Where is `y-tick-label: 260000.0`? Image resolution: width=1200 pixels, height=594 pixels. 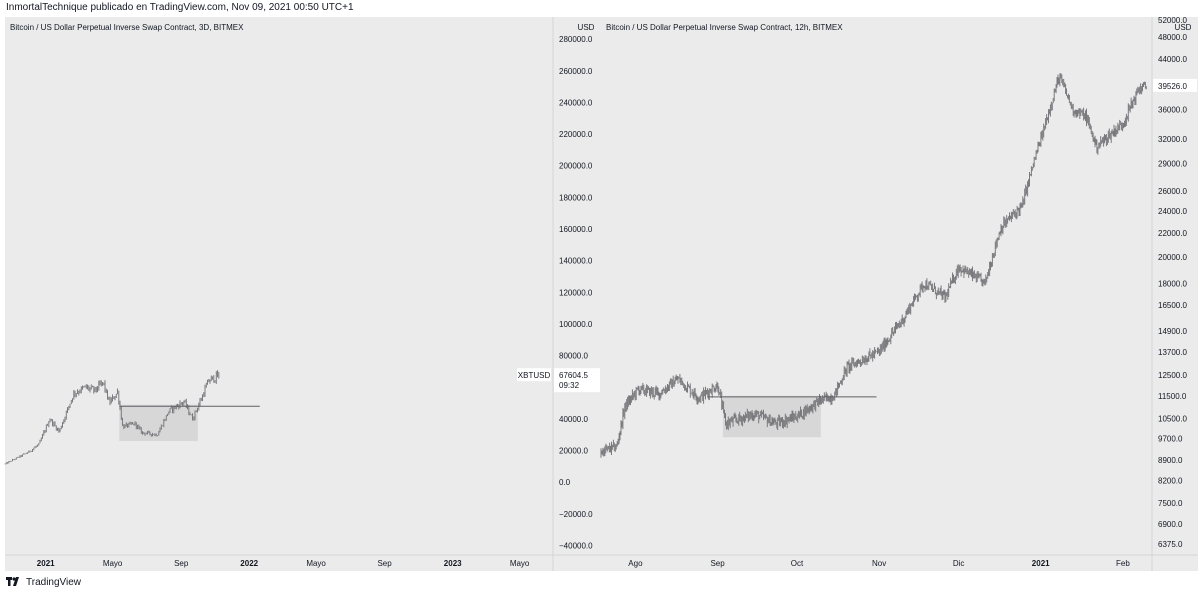 y-tick-label: 260000.0 is located at coordinates (576, 71).